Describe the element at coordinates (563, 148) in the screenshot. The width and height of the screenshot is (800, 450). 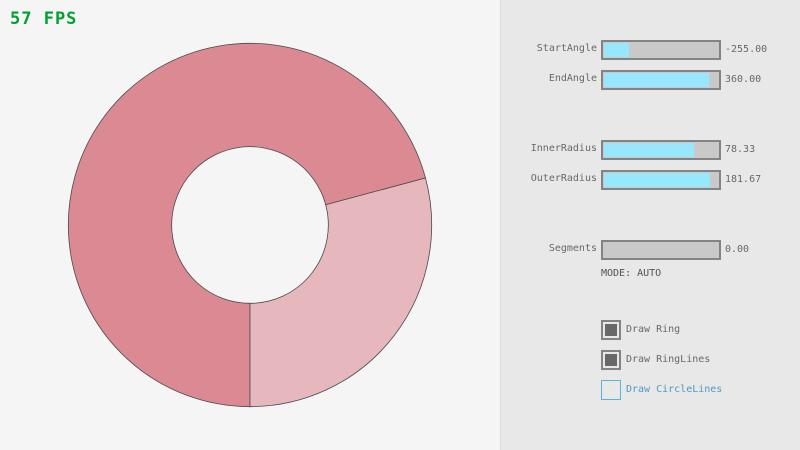
I see `slider-label: InnerRadius` at that location.